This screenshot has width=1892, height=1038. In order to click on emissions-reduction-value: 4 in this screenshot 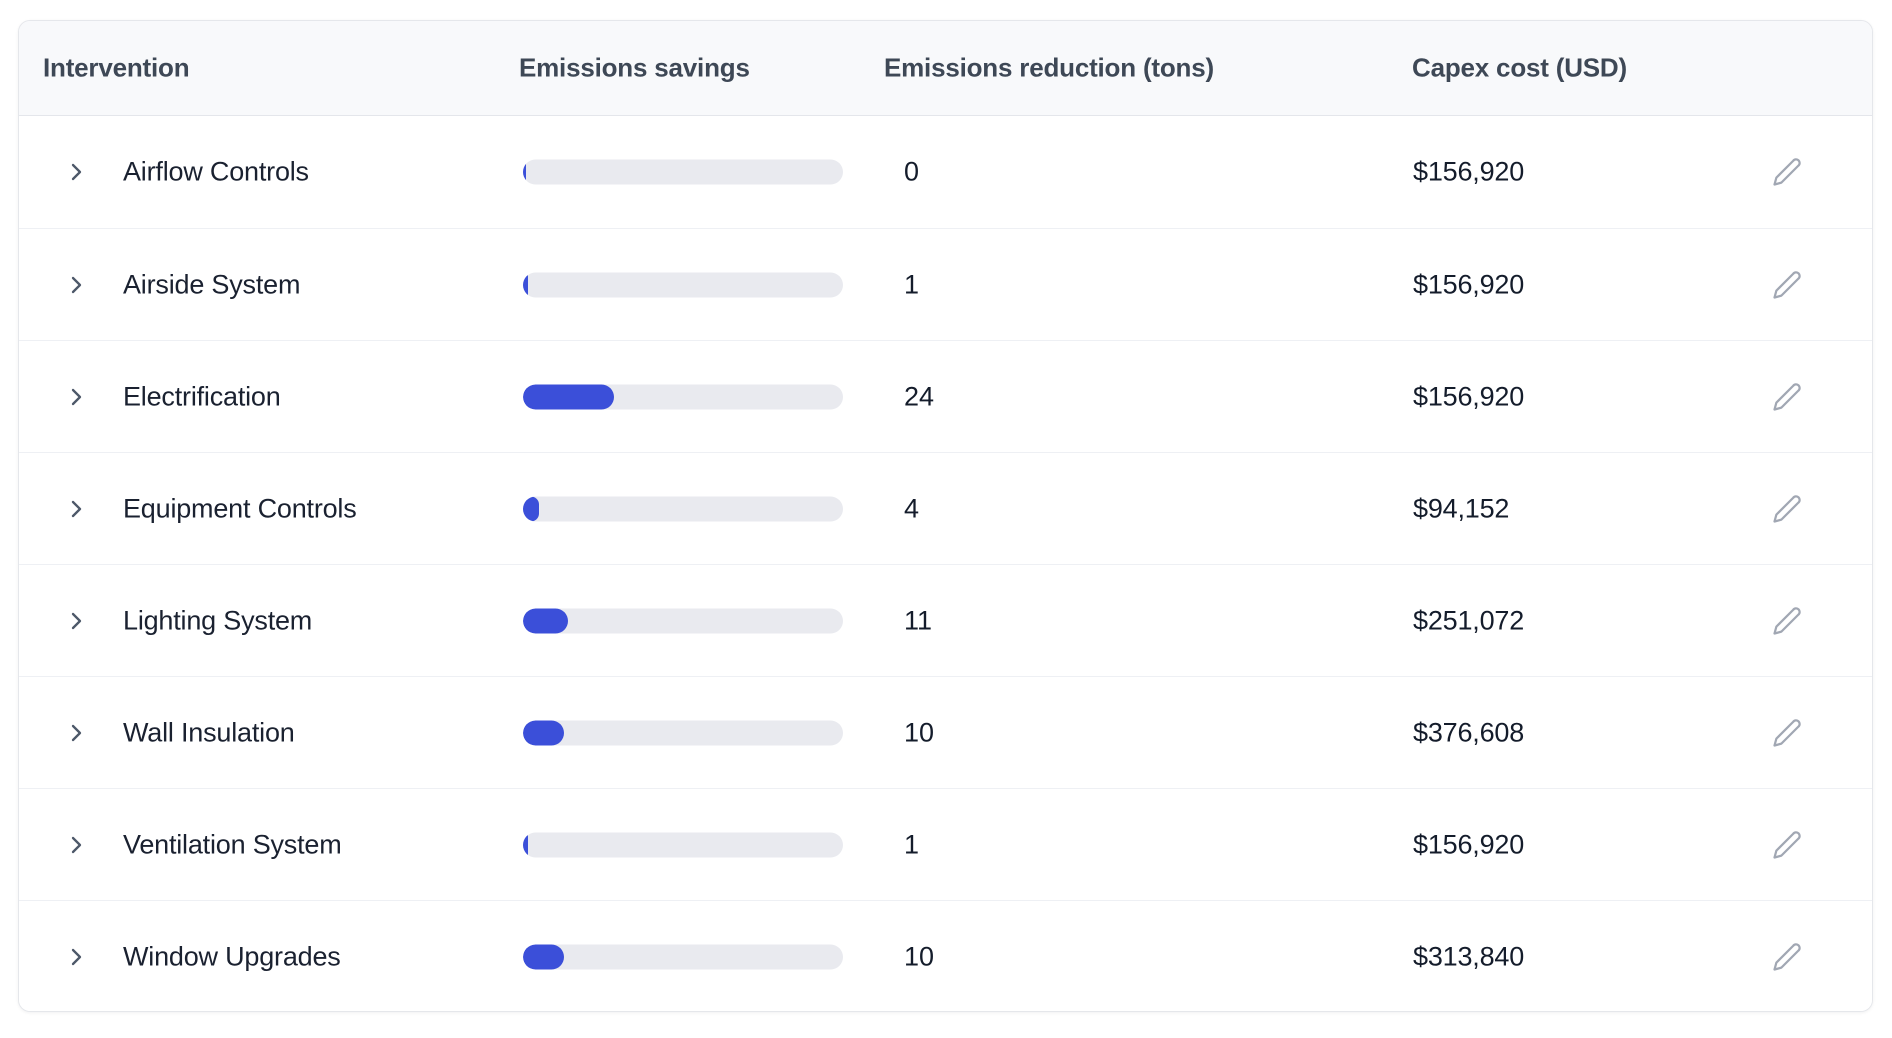, I will do `click(912, 508)`.